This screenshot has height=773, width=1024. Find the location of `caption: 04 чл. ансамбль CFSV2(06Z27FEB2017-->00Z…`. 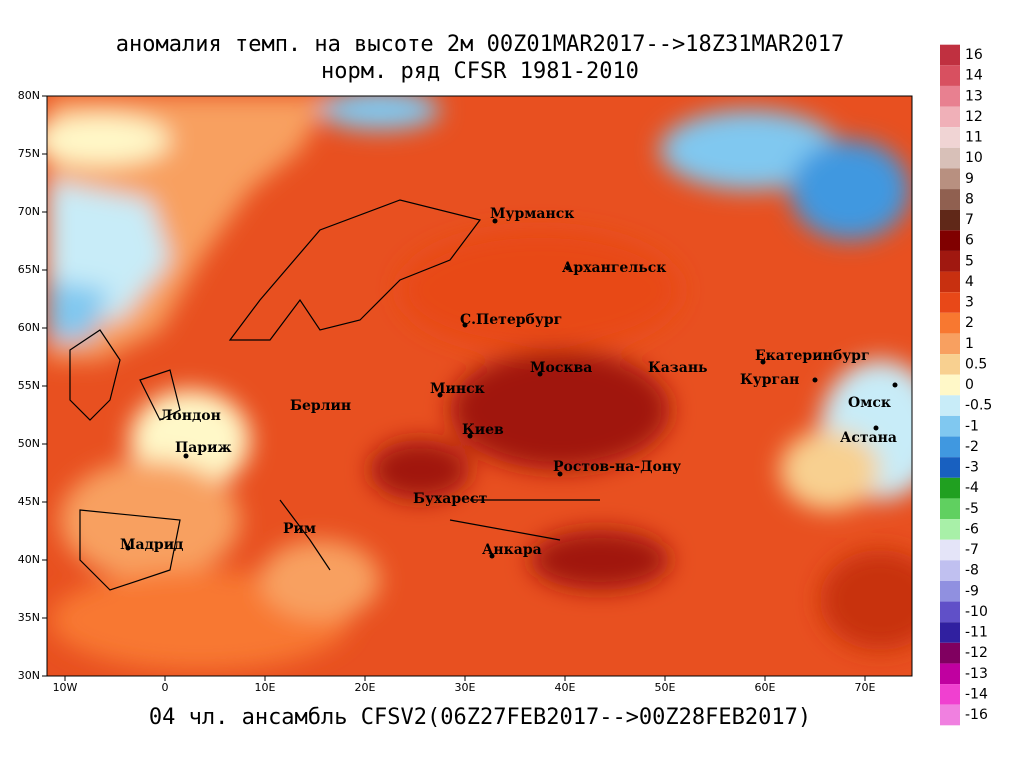

caption: 04 чл. ансамбль CFSV2(06Z27FEB2017-->00Z… is located at coordinates (480, 717).